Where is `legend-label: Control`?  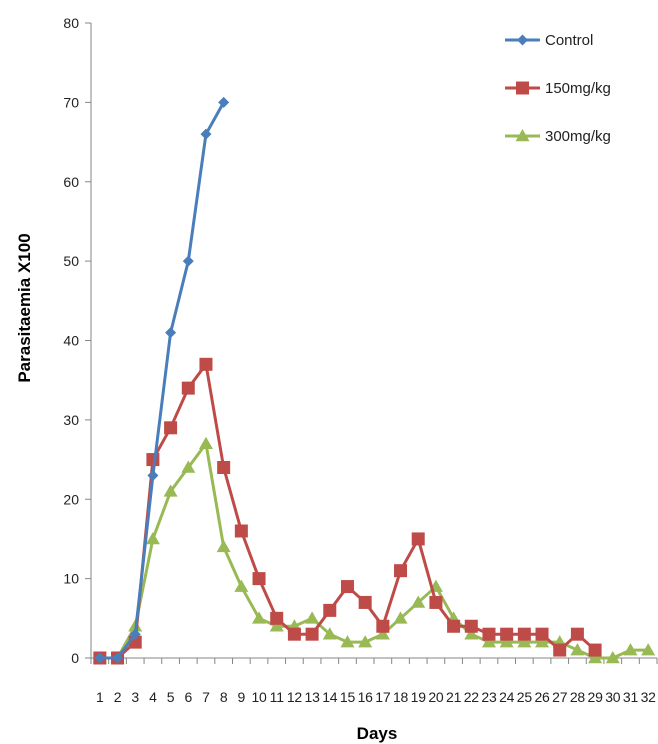
legend-label: Control is located at coordinates (569, 40).